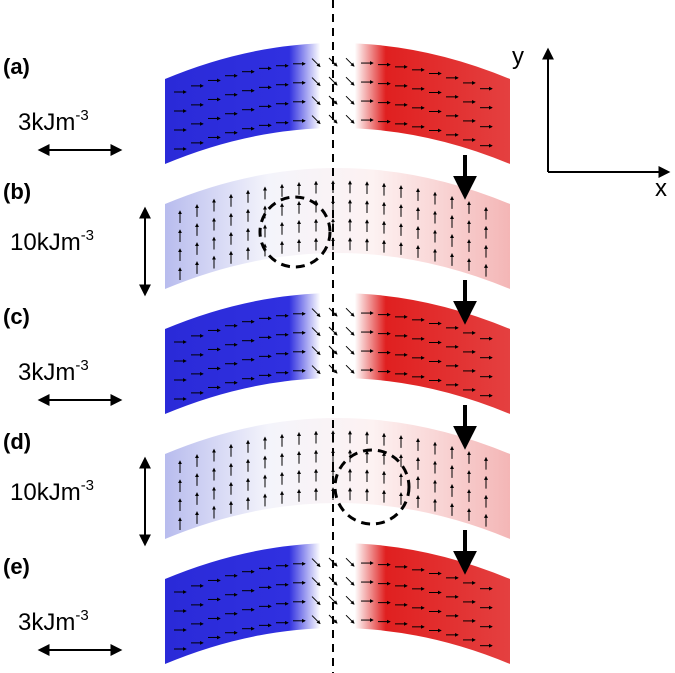  I want to click on panel-label: (c), so click(16, 316).